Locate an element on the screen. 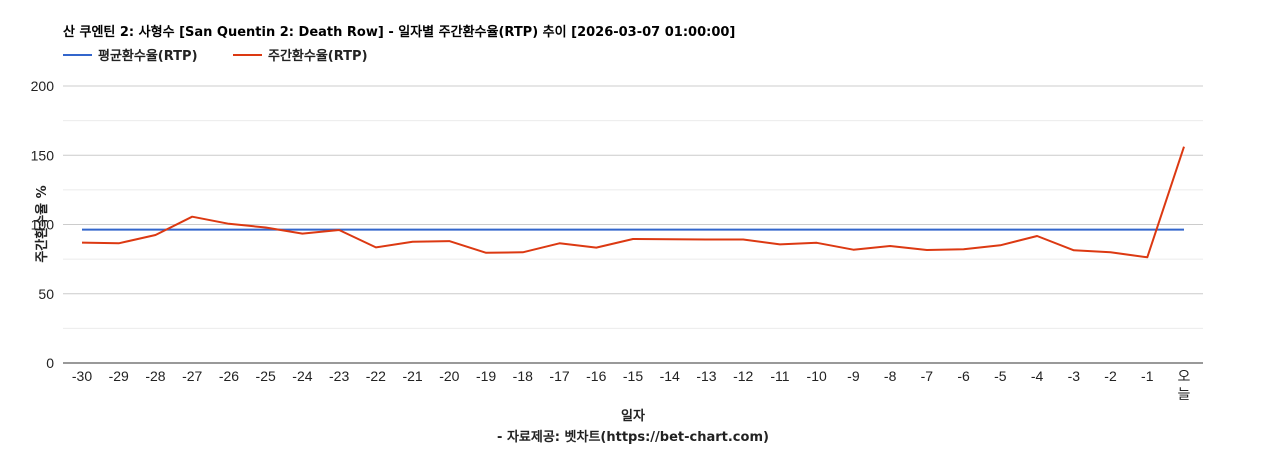 The height and width of the screenshot is (450, 1268). x-tick-label: -11 is located at coordinates (779, 376).